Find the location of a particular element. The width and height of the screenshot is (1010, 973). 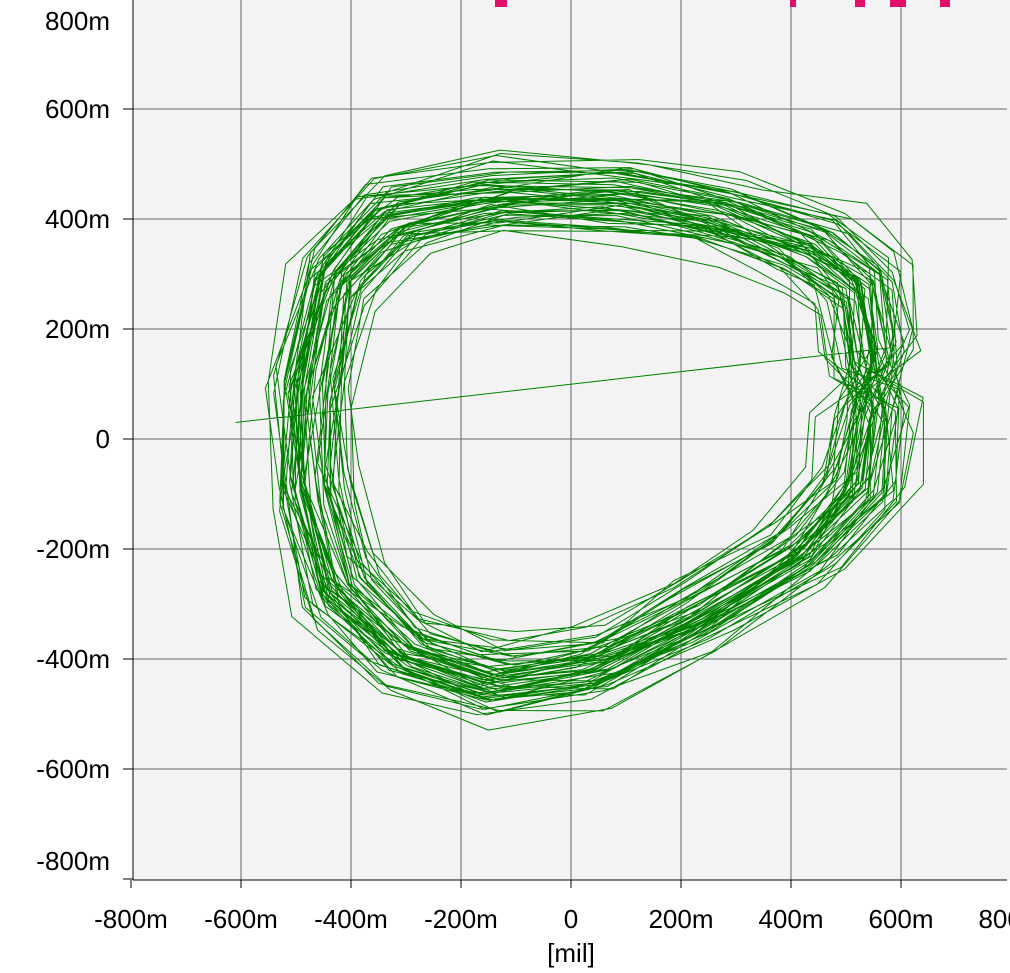

y-tick-label: 400m is located at coordinates (77, 219).